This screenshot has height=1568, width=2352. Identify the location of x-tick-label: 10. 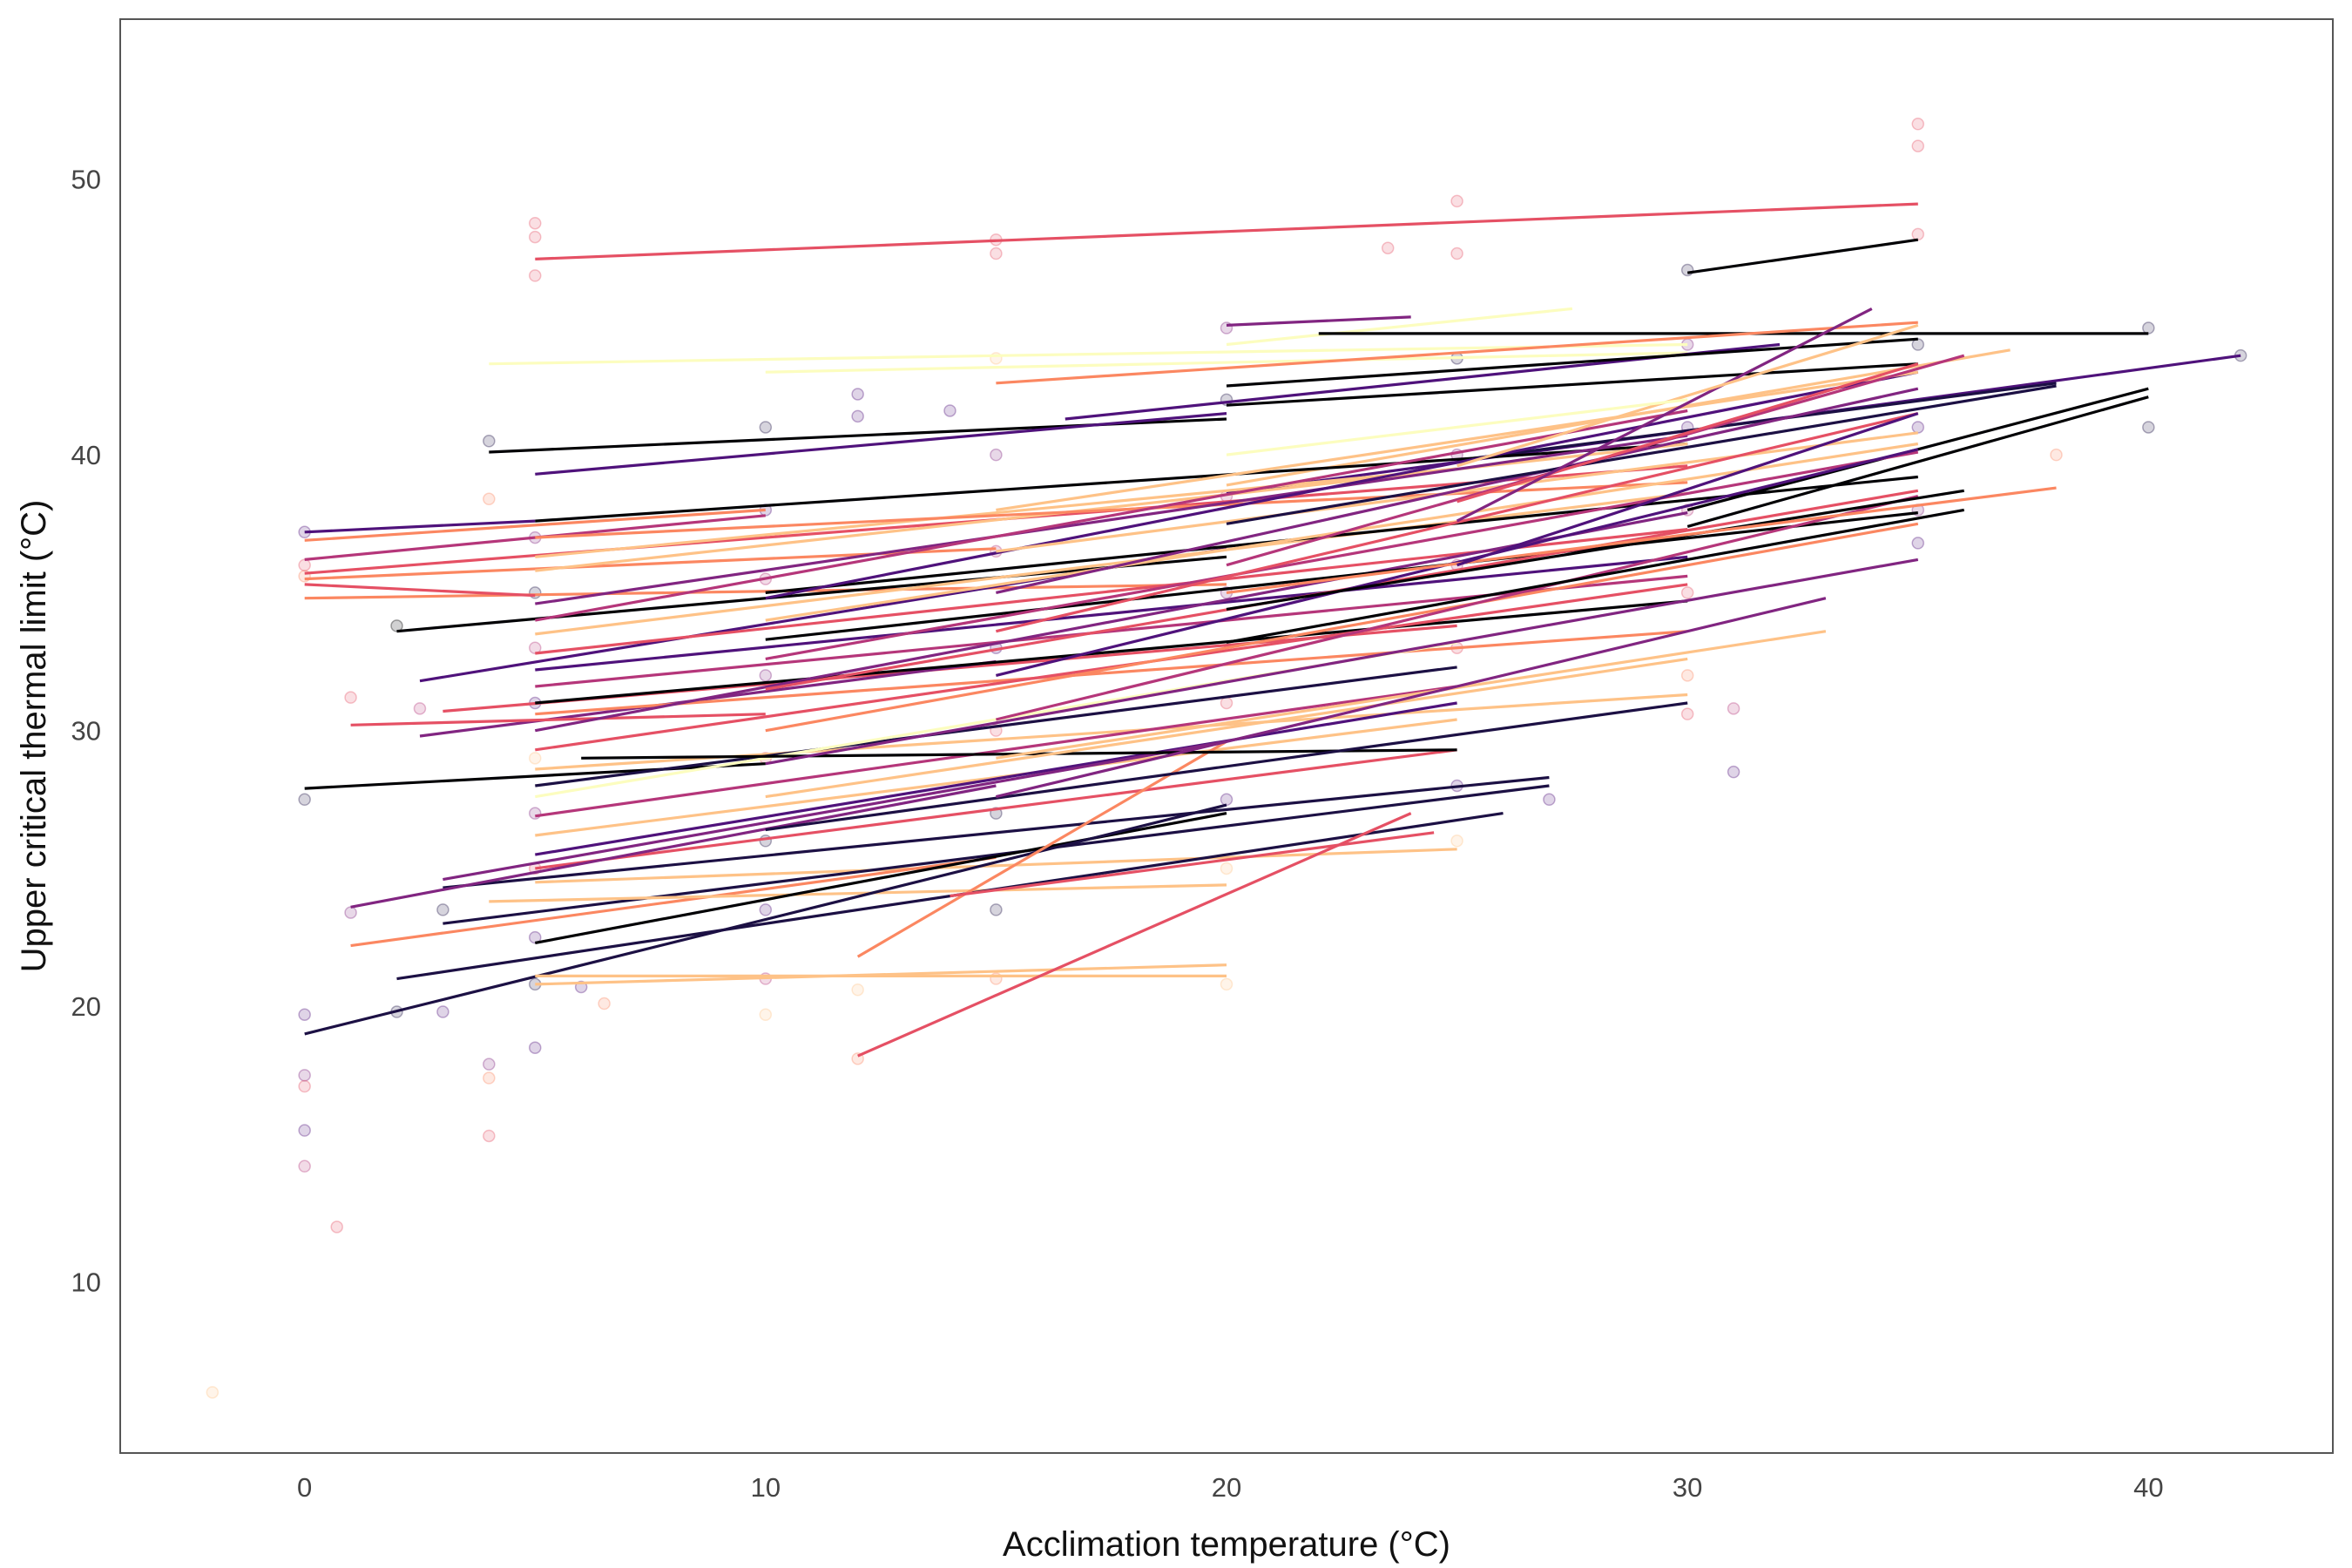
(766, 1487).